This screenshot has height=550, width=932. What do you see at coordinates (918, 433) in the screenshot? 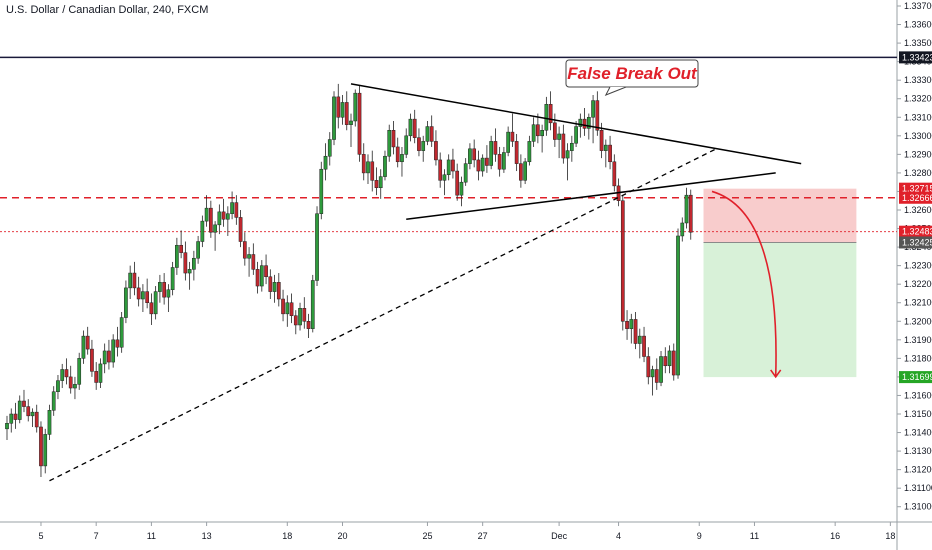
I see `y-tick-label: 1.31400` at bounding box center [918, 433].